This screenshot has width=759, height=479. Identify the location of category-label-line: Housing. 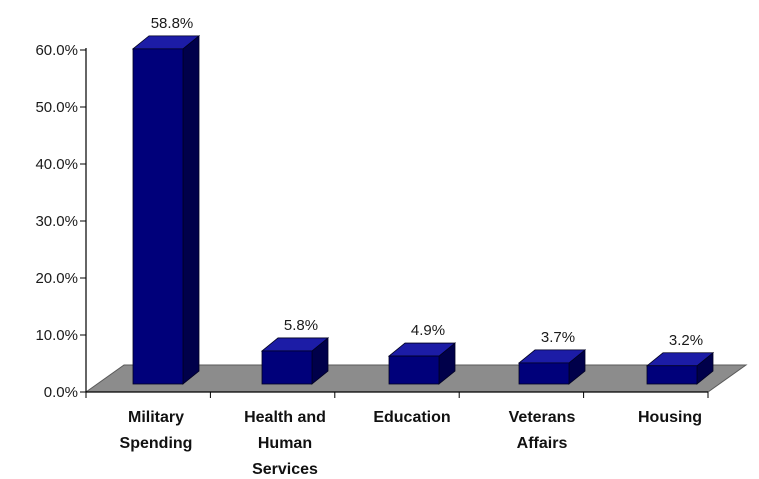
(670, 417).